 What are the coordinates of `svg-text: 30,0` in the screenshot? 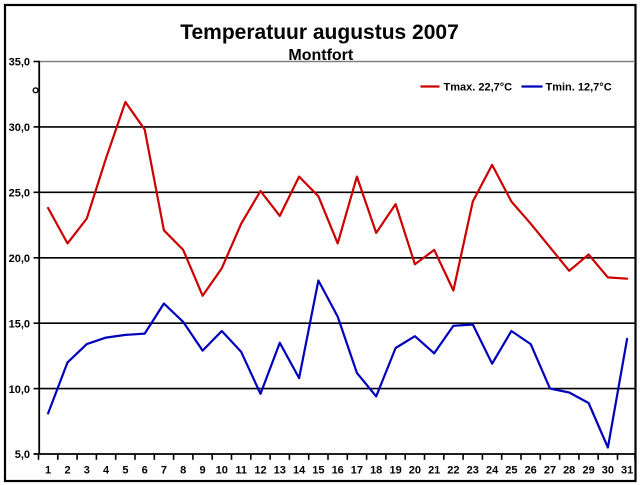 It's located at (19, 128).